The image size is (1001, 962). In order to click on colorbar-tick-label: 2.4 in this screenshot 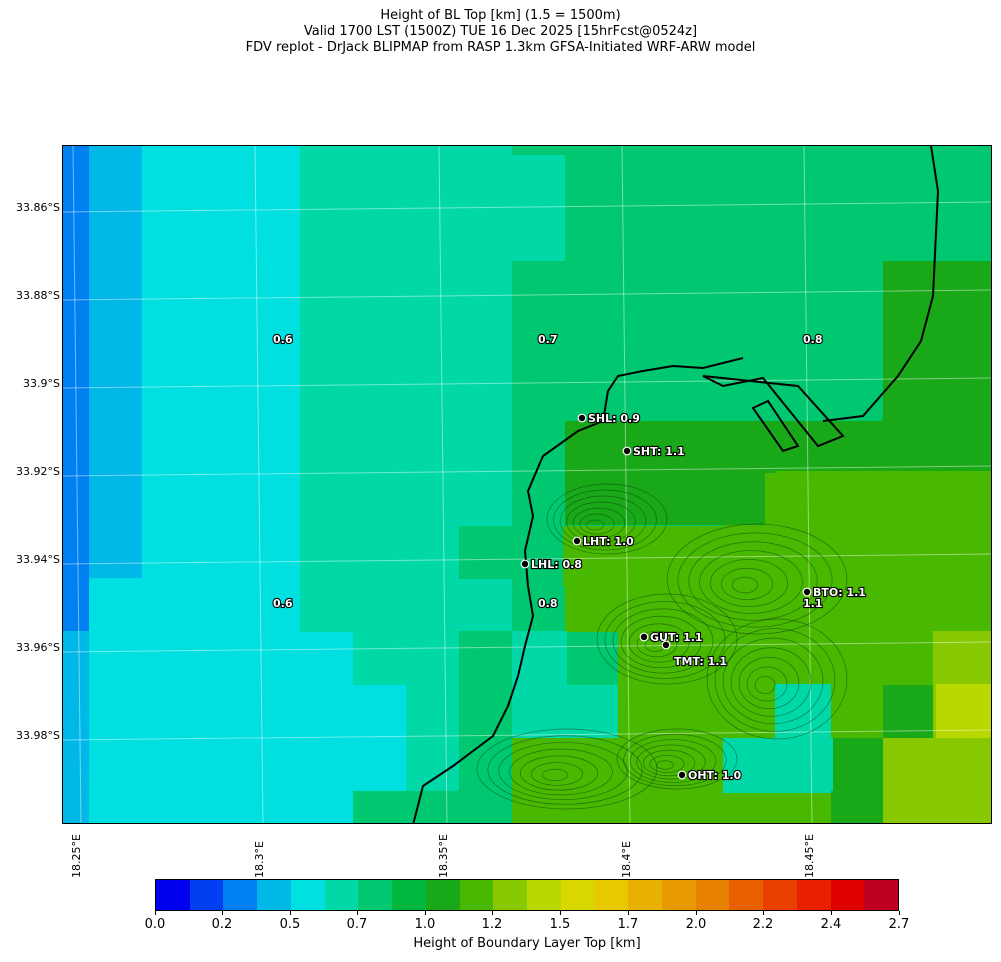, I will do `click(831, 924)`.